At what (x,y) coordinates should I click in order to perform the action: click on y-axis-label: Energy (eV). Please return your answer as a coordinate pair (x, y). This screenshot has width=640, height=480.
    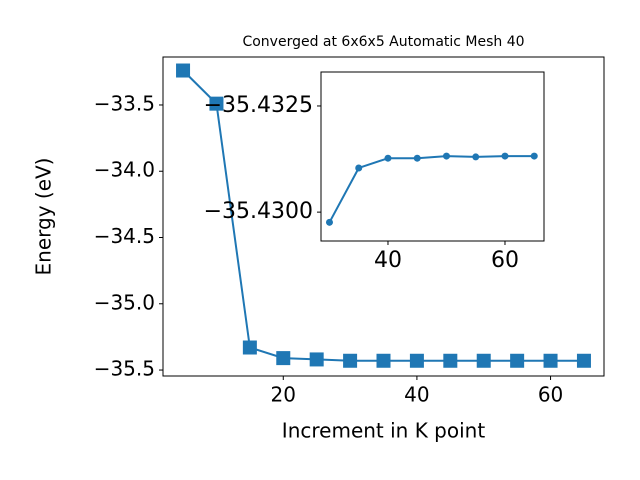
    Looking at the image, I should click on (44, 217).